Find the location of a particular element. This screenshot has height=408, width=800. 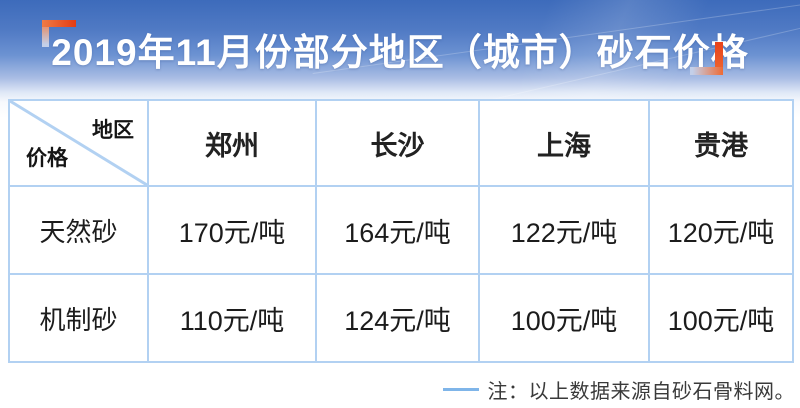

column-header-zhengzhou: 郑州 is located at coordinates (232, 143).